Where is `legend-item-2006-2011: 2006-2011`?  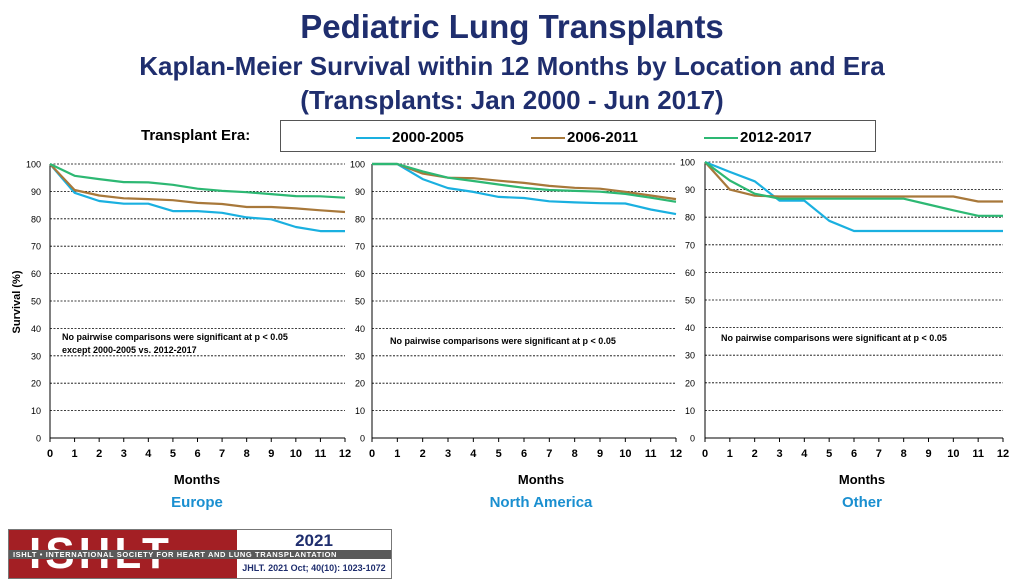
legend-item-2006-2011: 2006-2011 is located at coordinates (584, 137).